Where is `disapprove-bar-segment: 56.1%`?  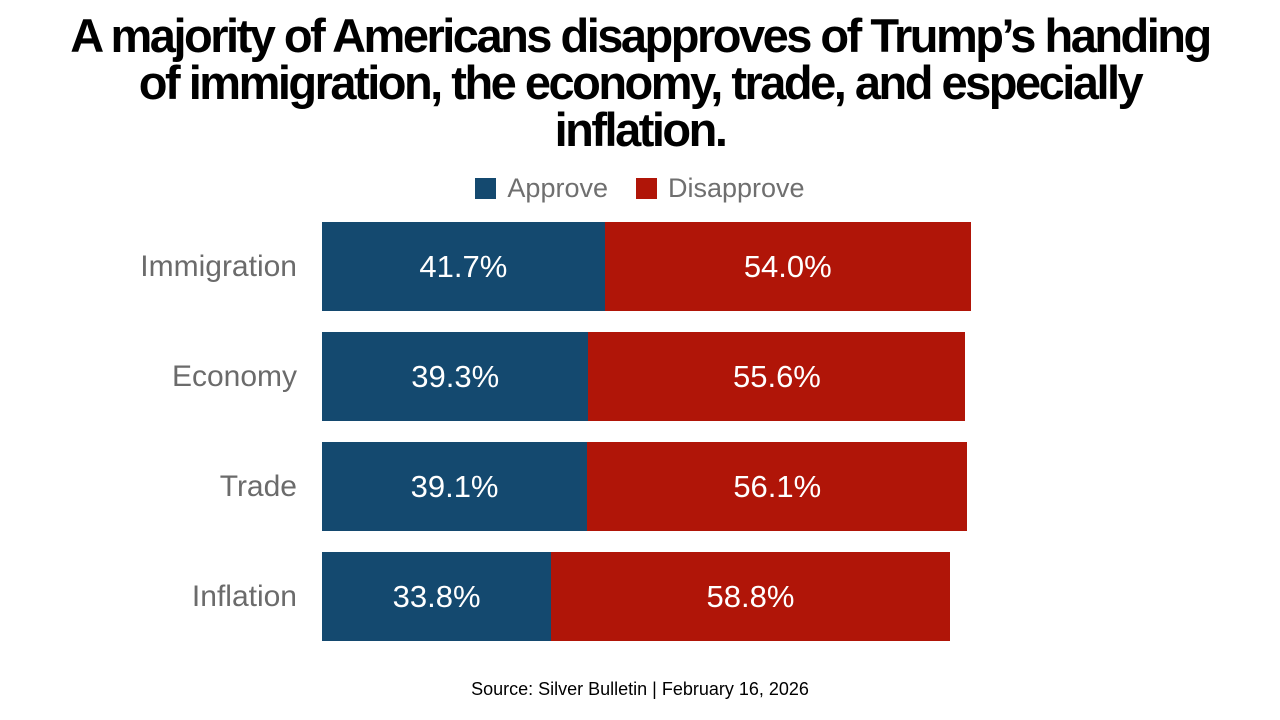
disapprove-bar-segment: 56.1% is located at coordinates (777, 486).